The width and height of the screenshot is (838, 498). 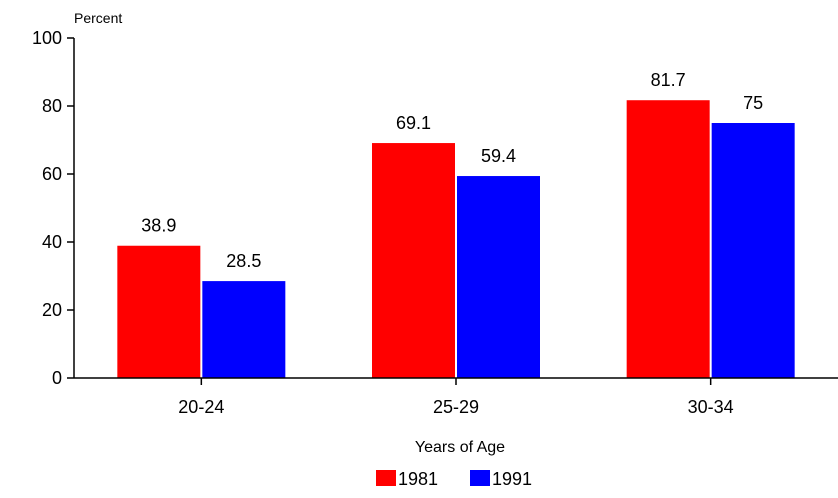 I want to click on y-tick-label: 60, so click(x=52, y=174).